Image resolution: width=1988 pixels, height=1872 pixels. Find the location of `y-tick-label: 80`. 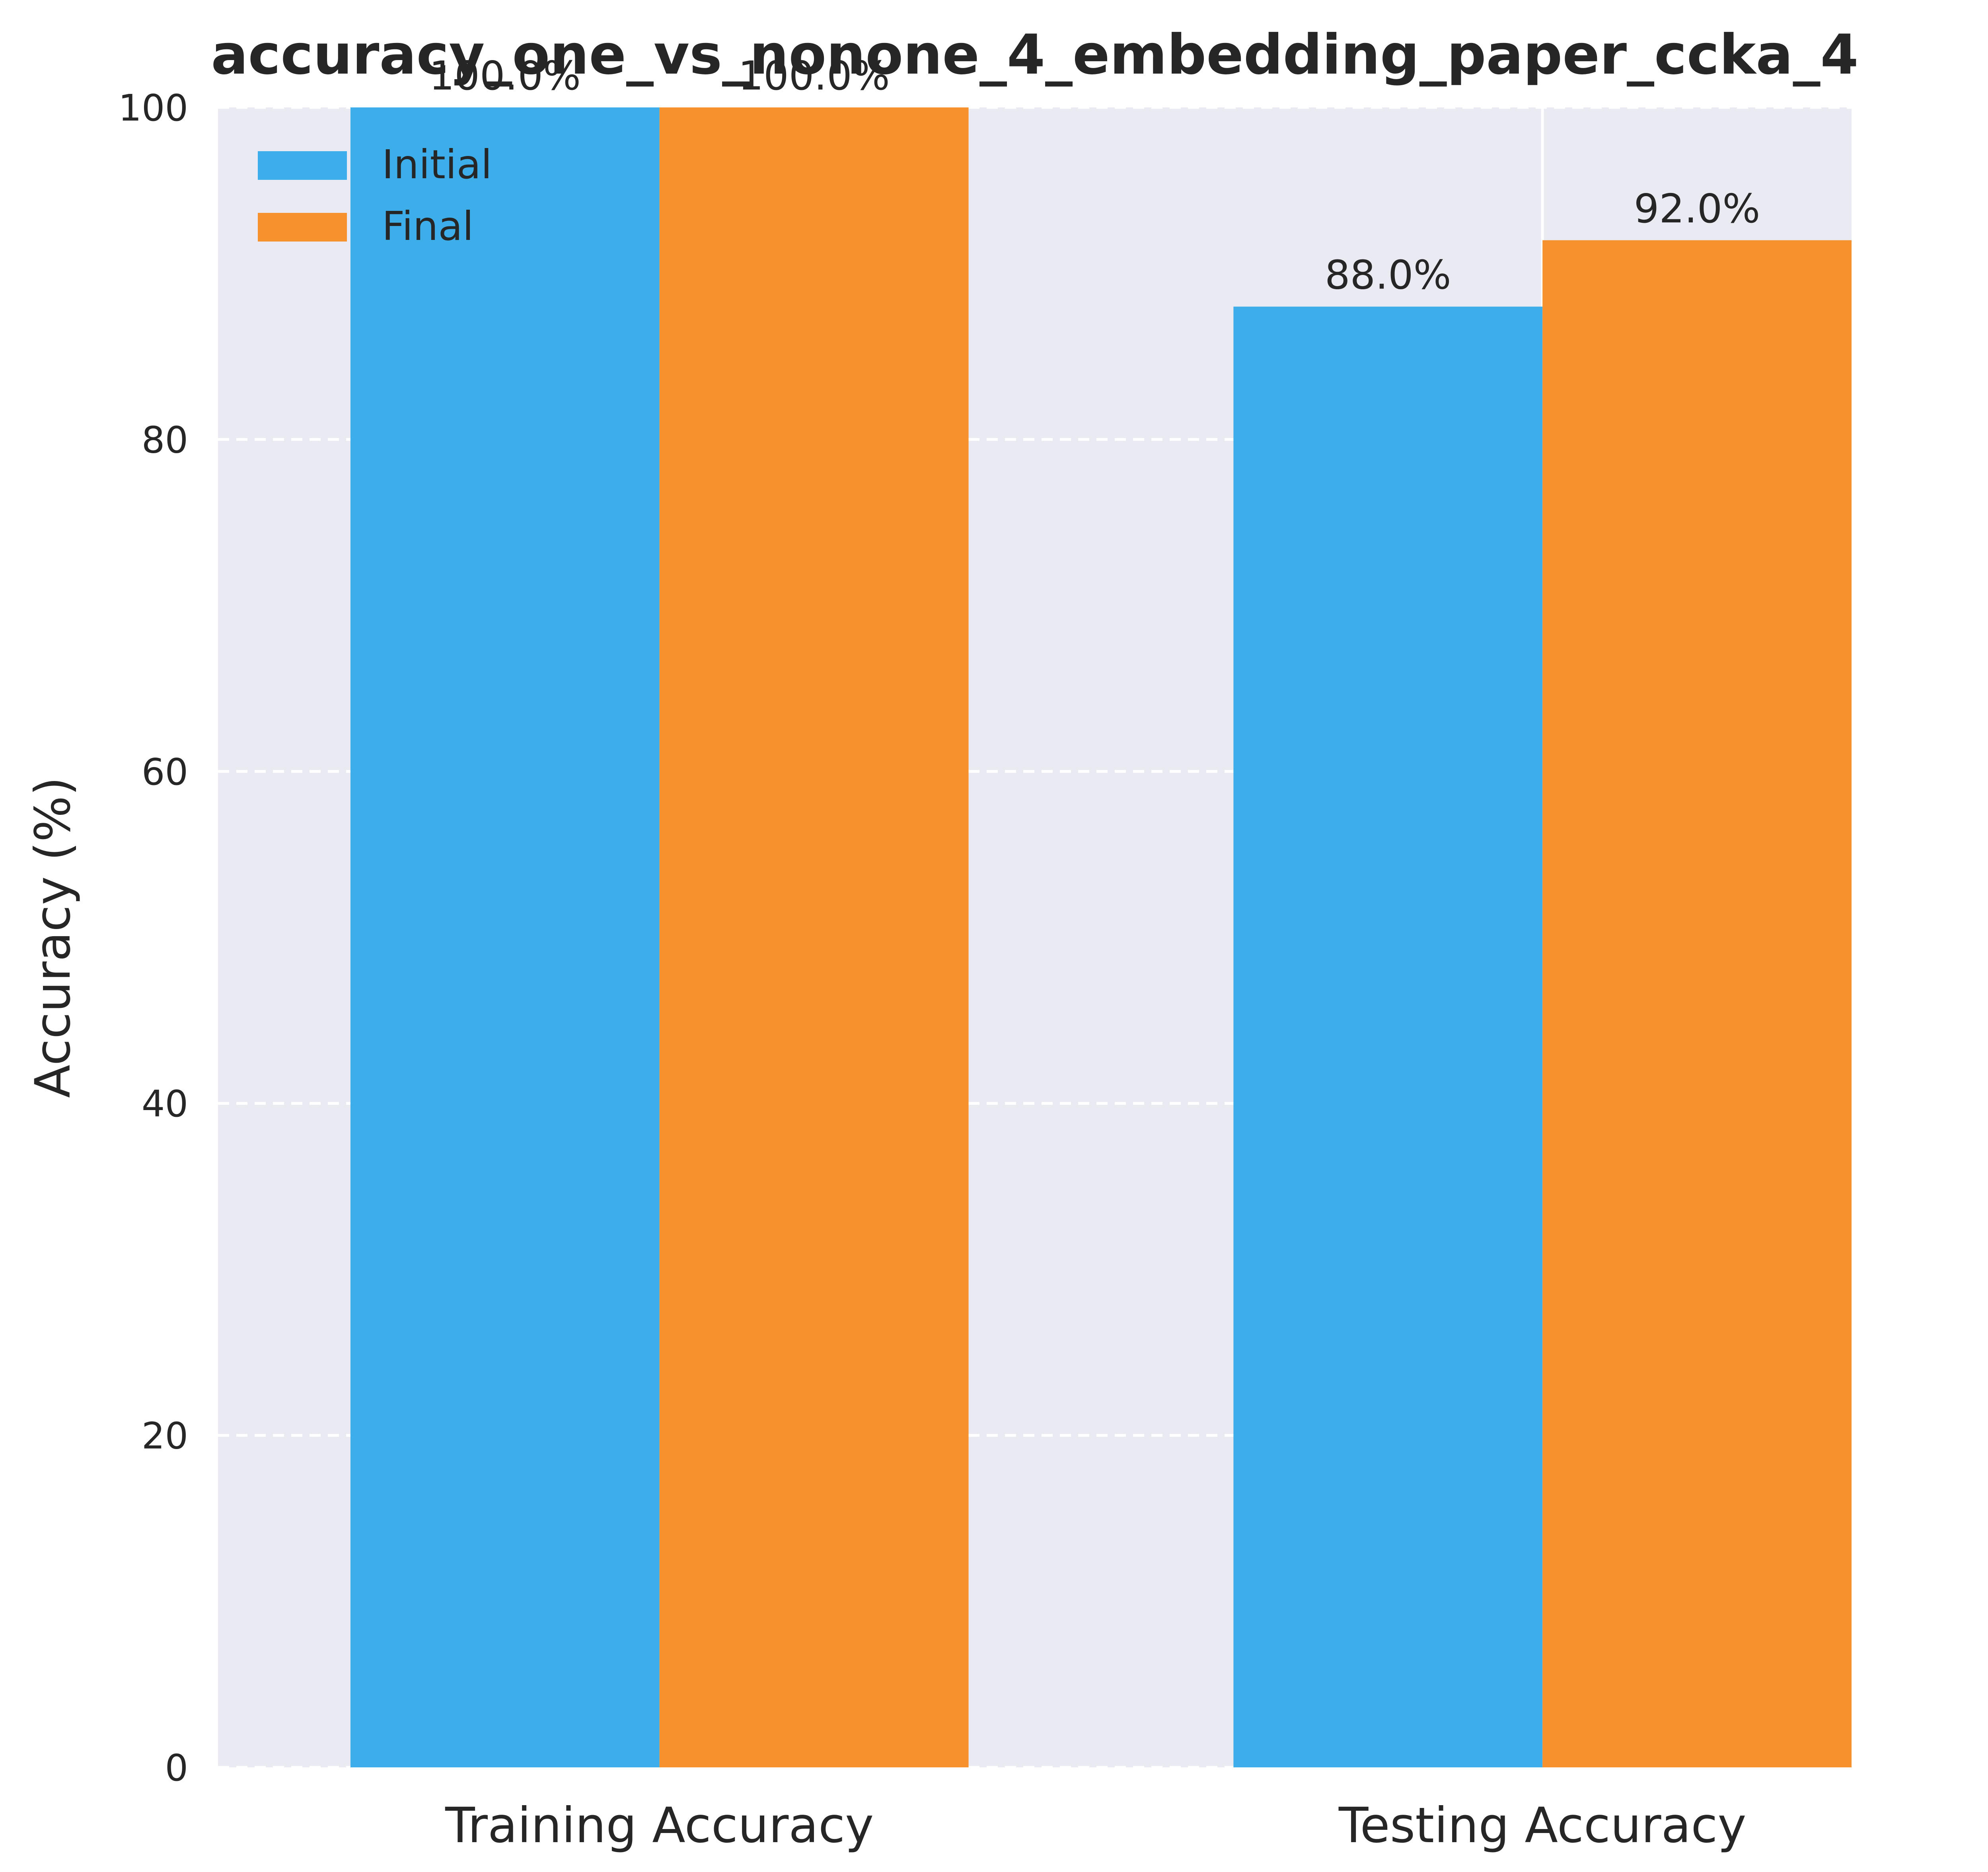

y-tick-label: 80 is located at coordinates (165, 440).